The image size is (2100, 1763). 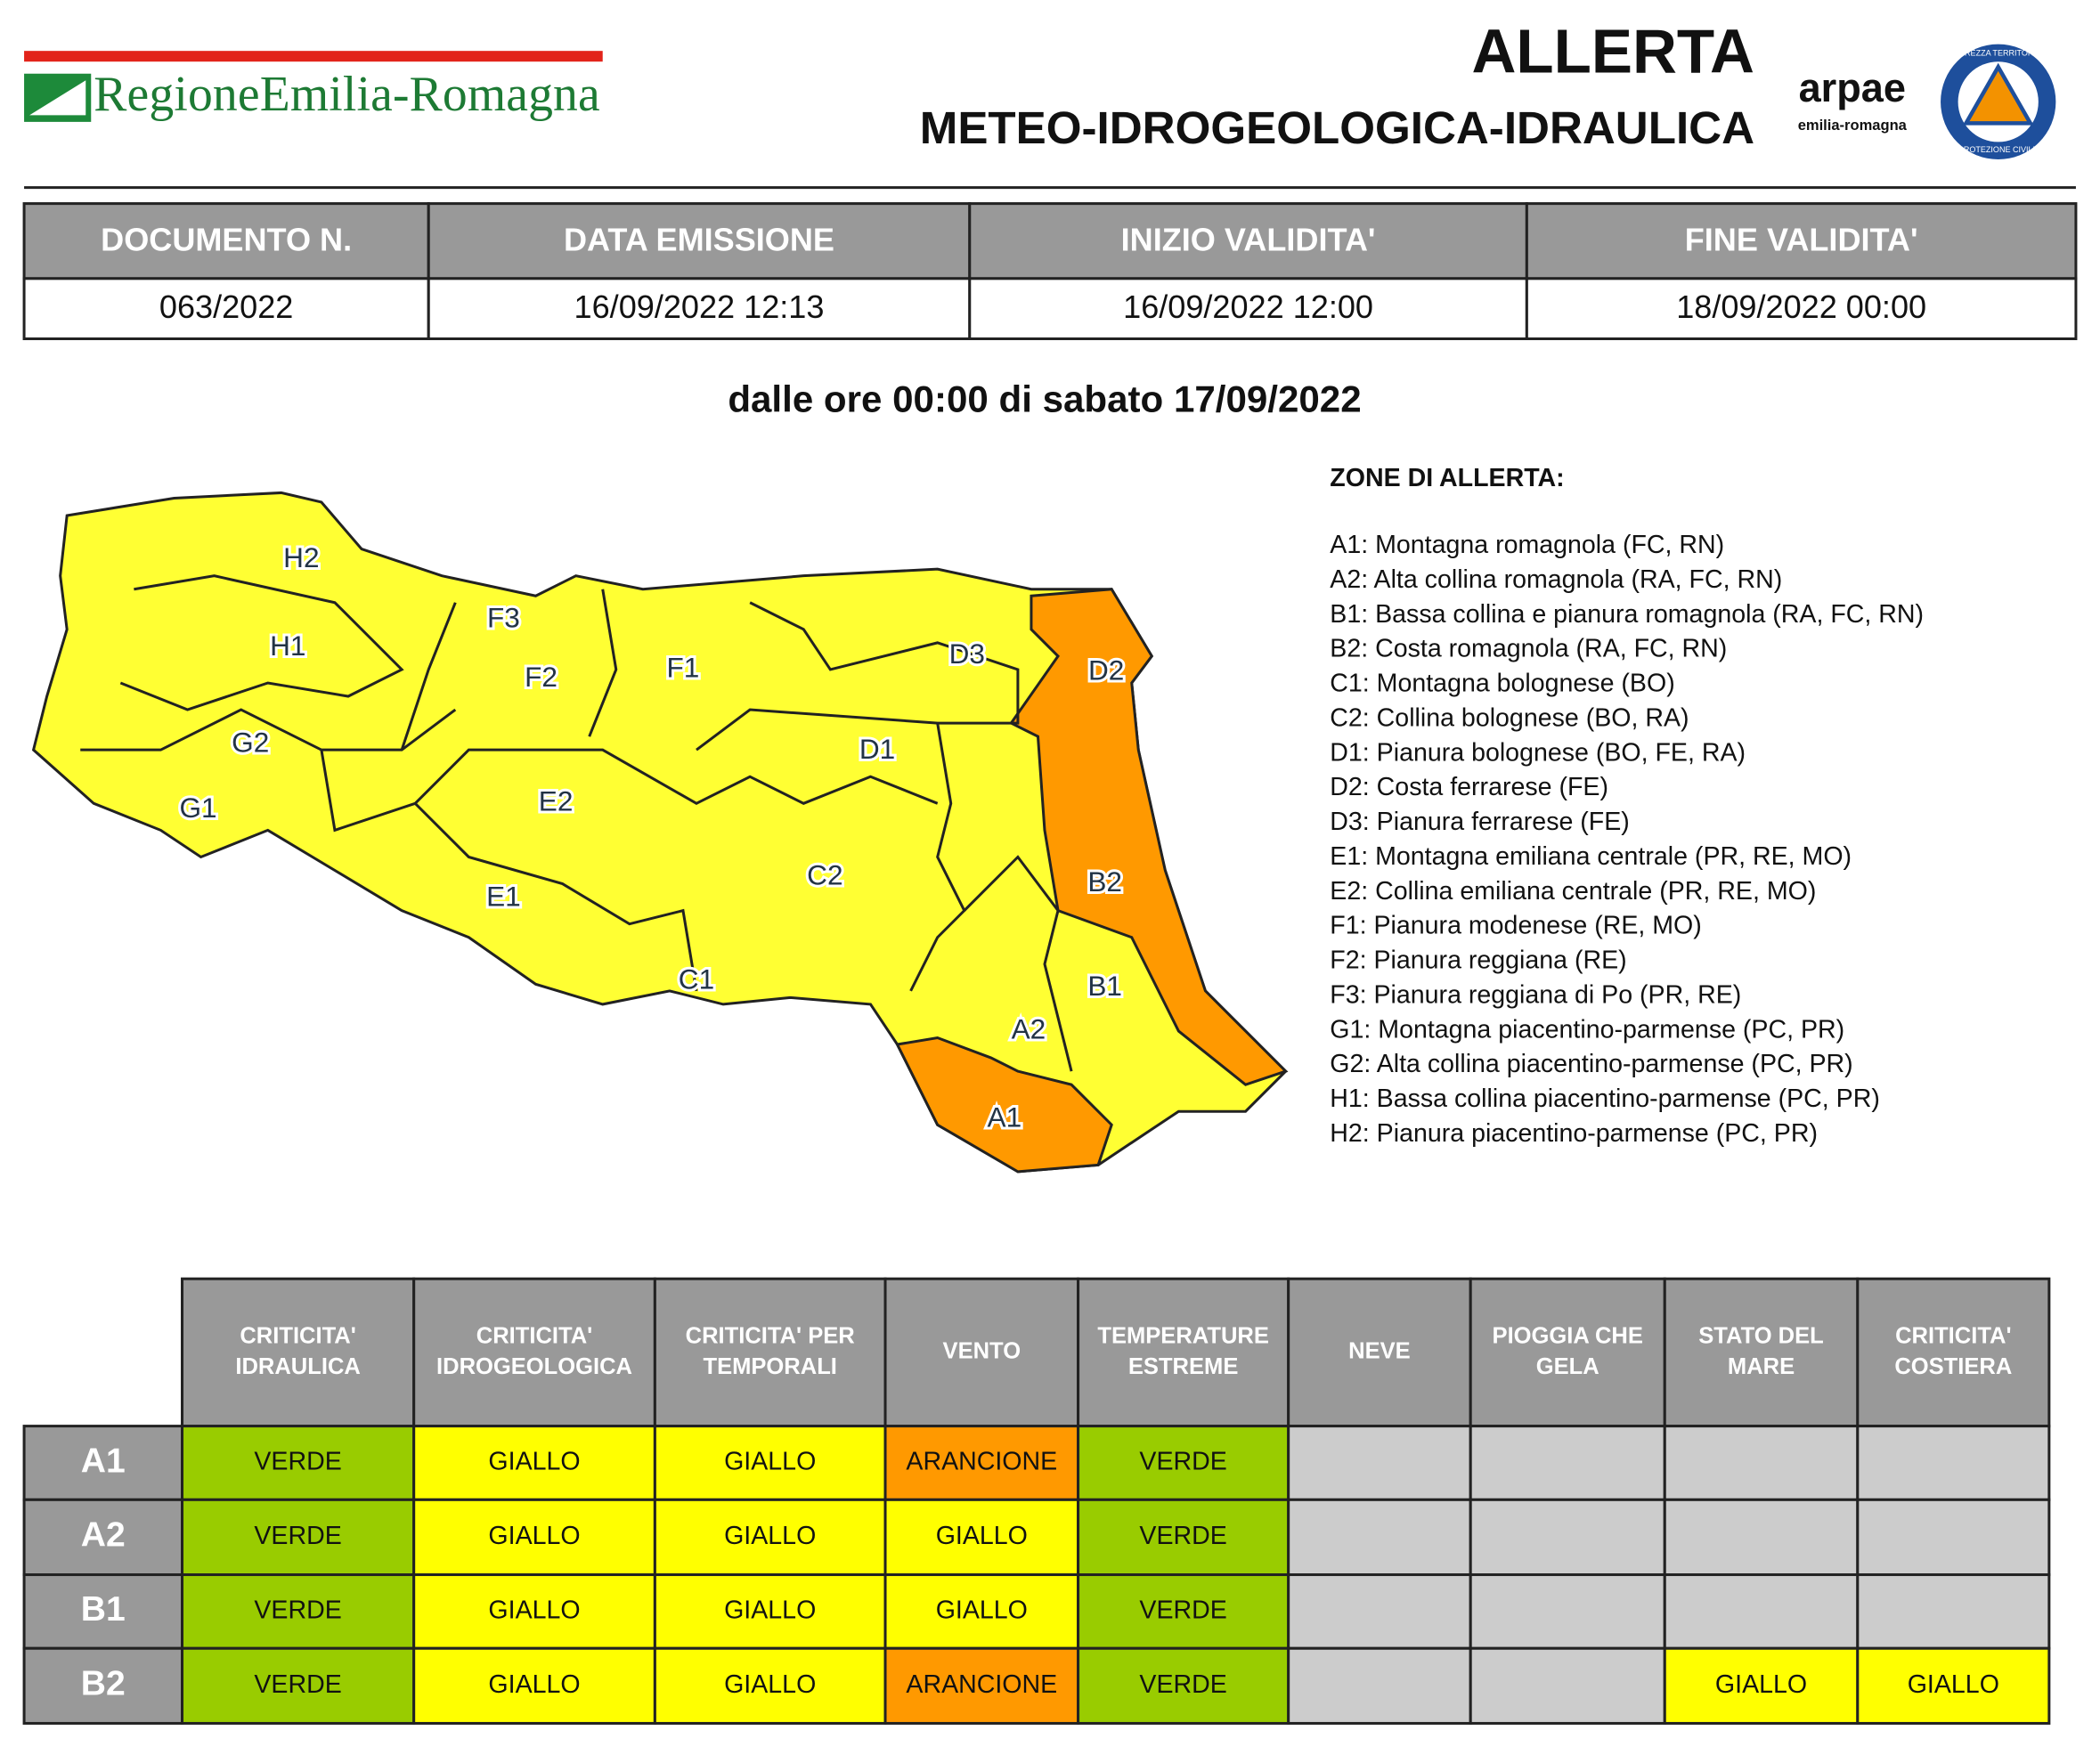 I want to click on column-header-text: IDROGEOLOGICA, so click(x=534, y=1366).